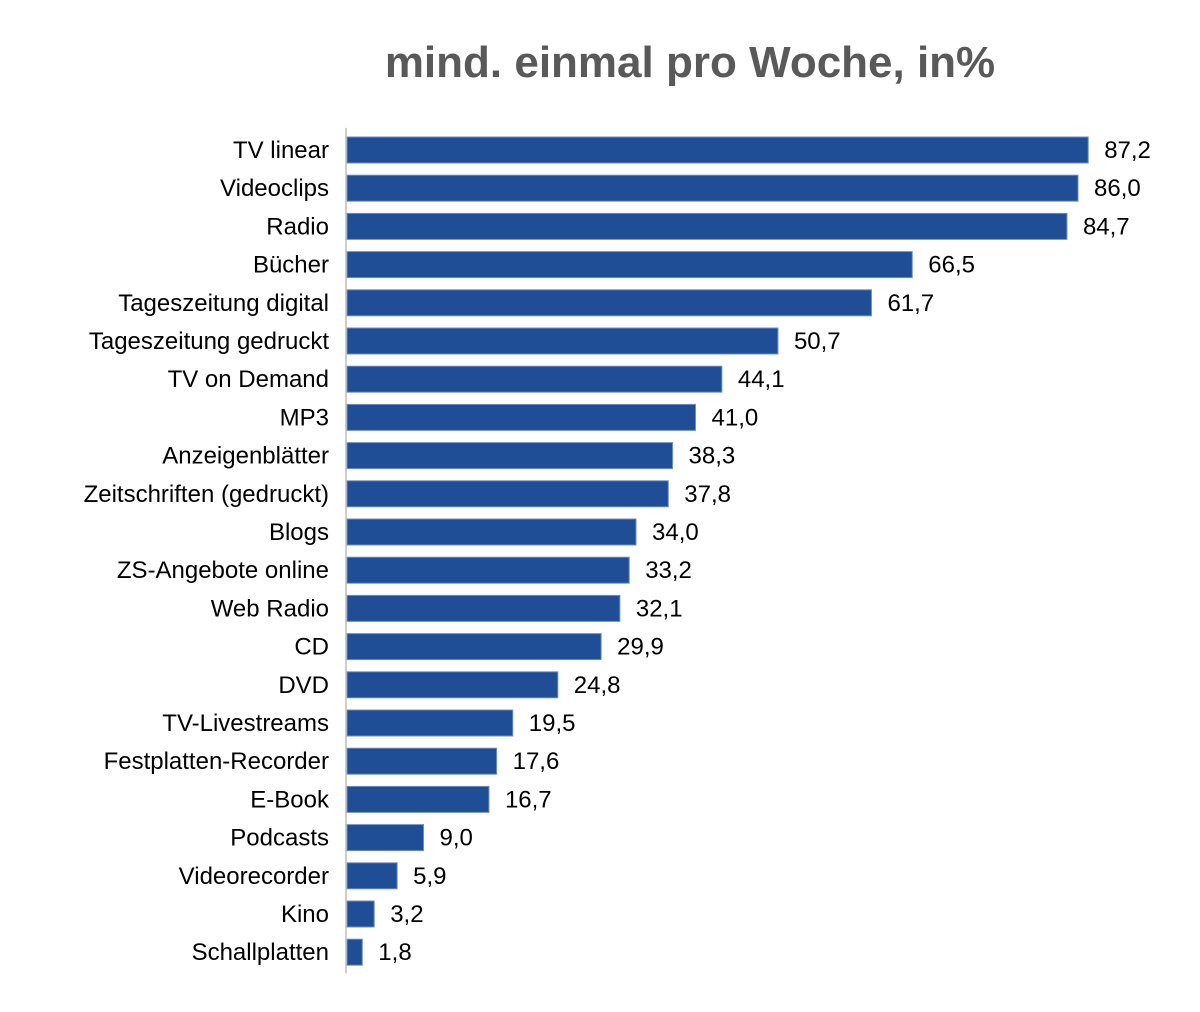  What do you see at coordinates (260, 952) in the screenshot?
I see `category-label: Schallplatten` at bounding box center [260, 952].